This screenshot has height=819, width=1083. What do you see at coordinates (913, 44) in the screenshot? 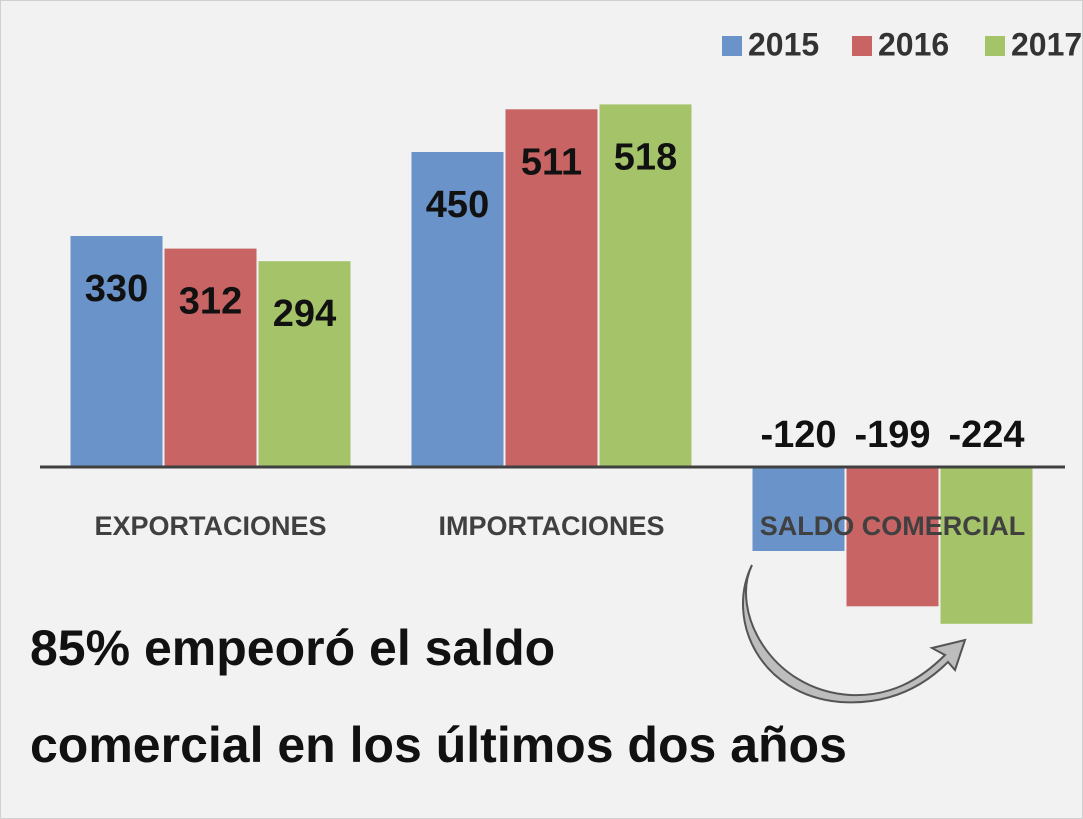
I see `legend-label: 2016` at bounding box center [913, 44].